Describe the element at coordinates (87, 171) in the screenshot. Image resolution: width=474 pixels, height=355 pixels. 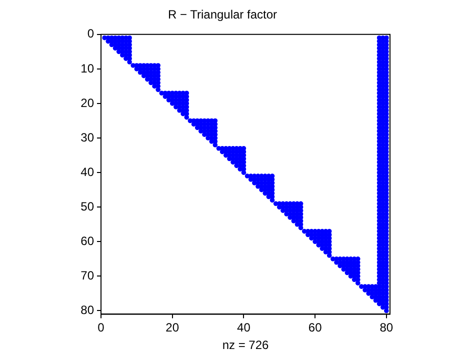
I see `y-tick-label: 40` at that location.